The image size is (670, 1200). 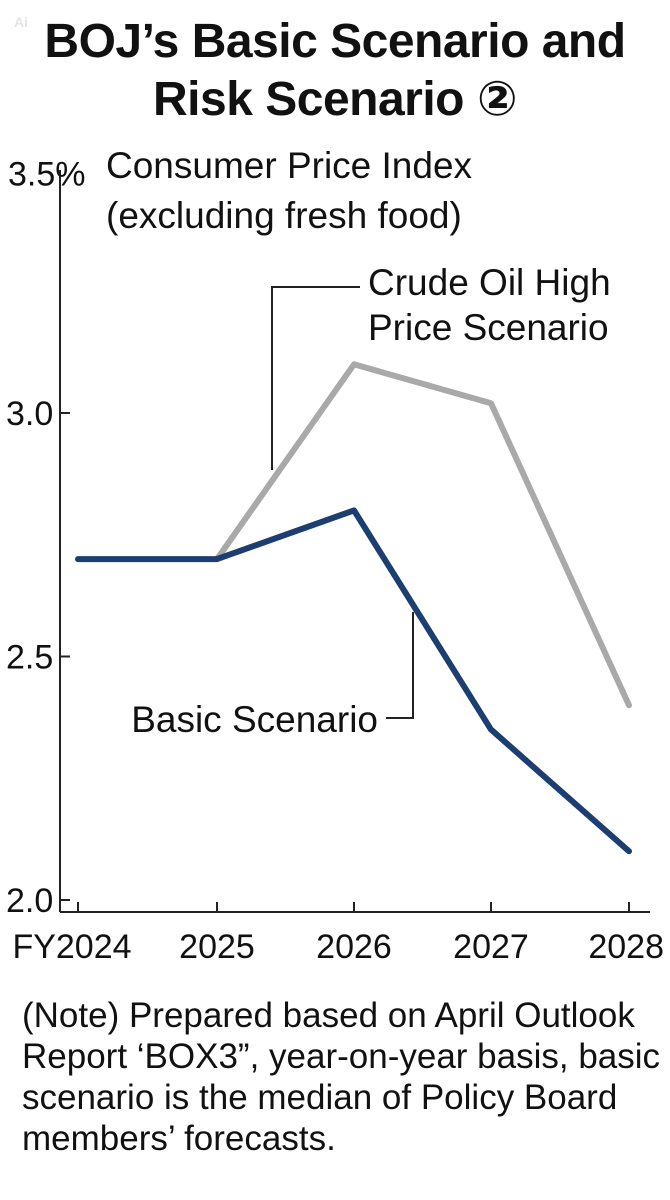 What do you see at coordinates (354, 947) in the screenshot?
I see `x-tick-label: 2026` at bounding box center [354, 947].